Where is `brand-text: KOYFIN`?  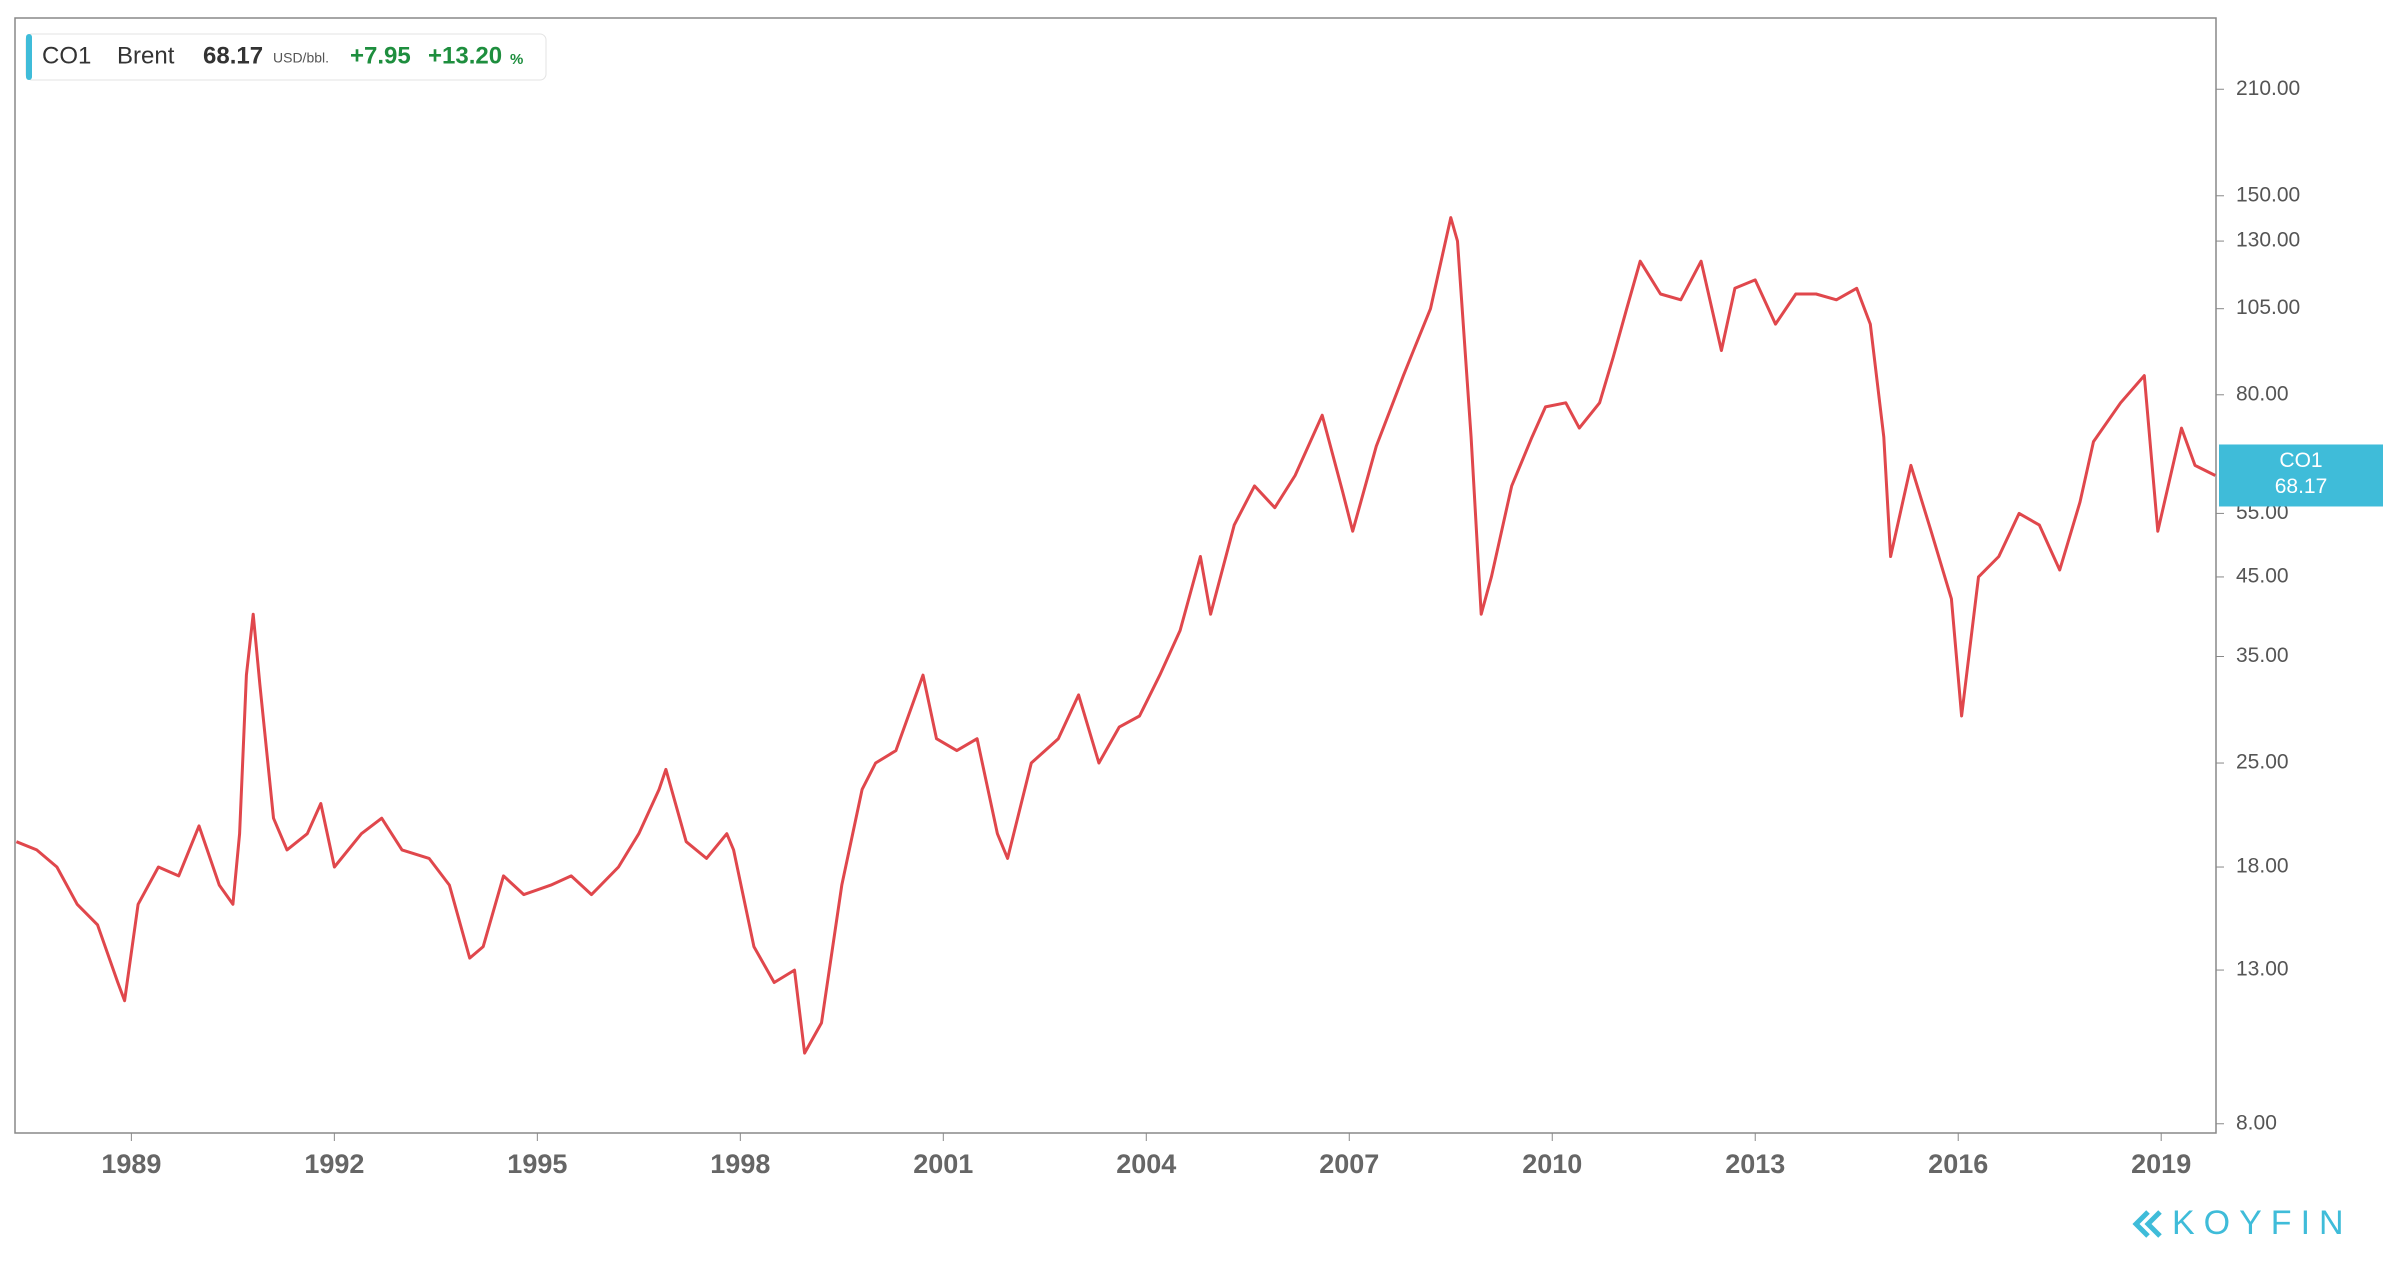 brand-text: KOYFIN is located at coordinates (2262, 1223).